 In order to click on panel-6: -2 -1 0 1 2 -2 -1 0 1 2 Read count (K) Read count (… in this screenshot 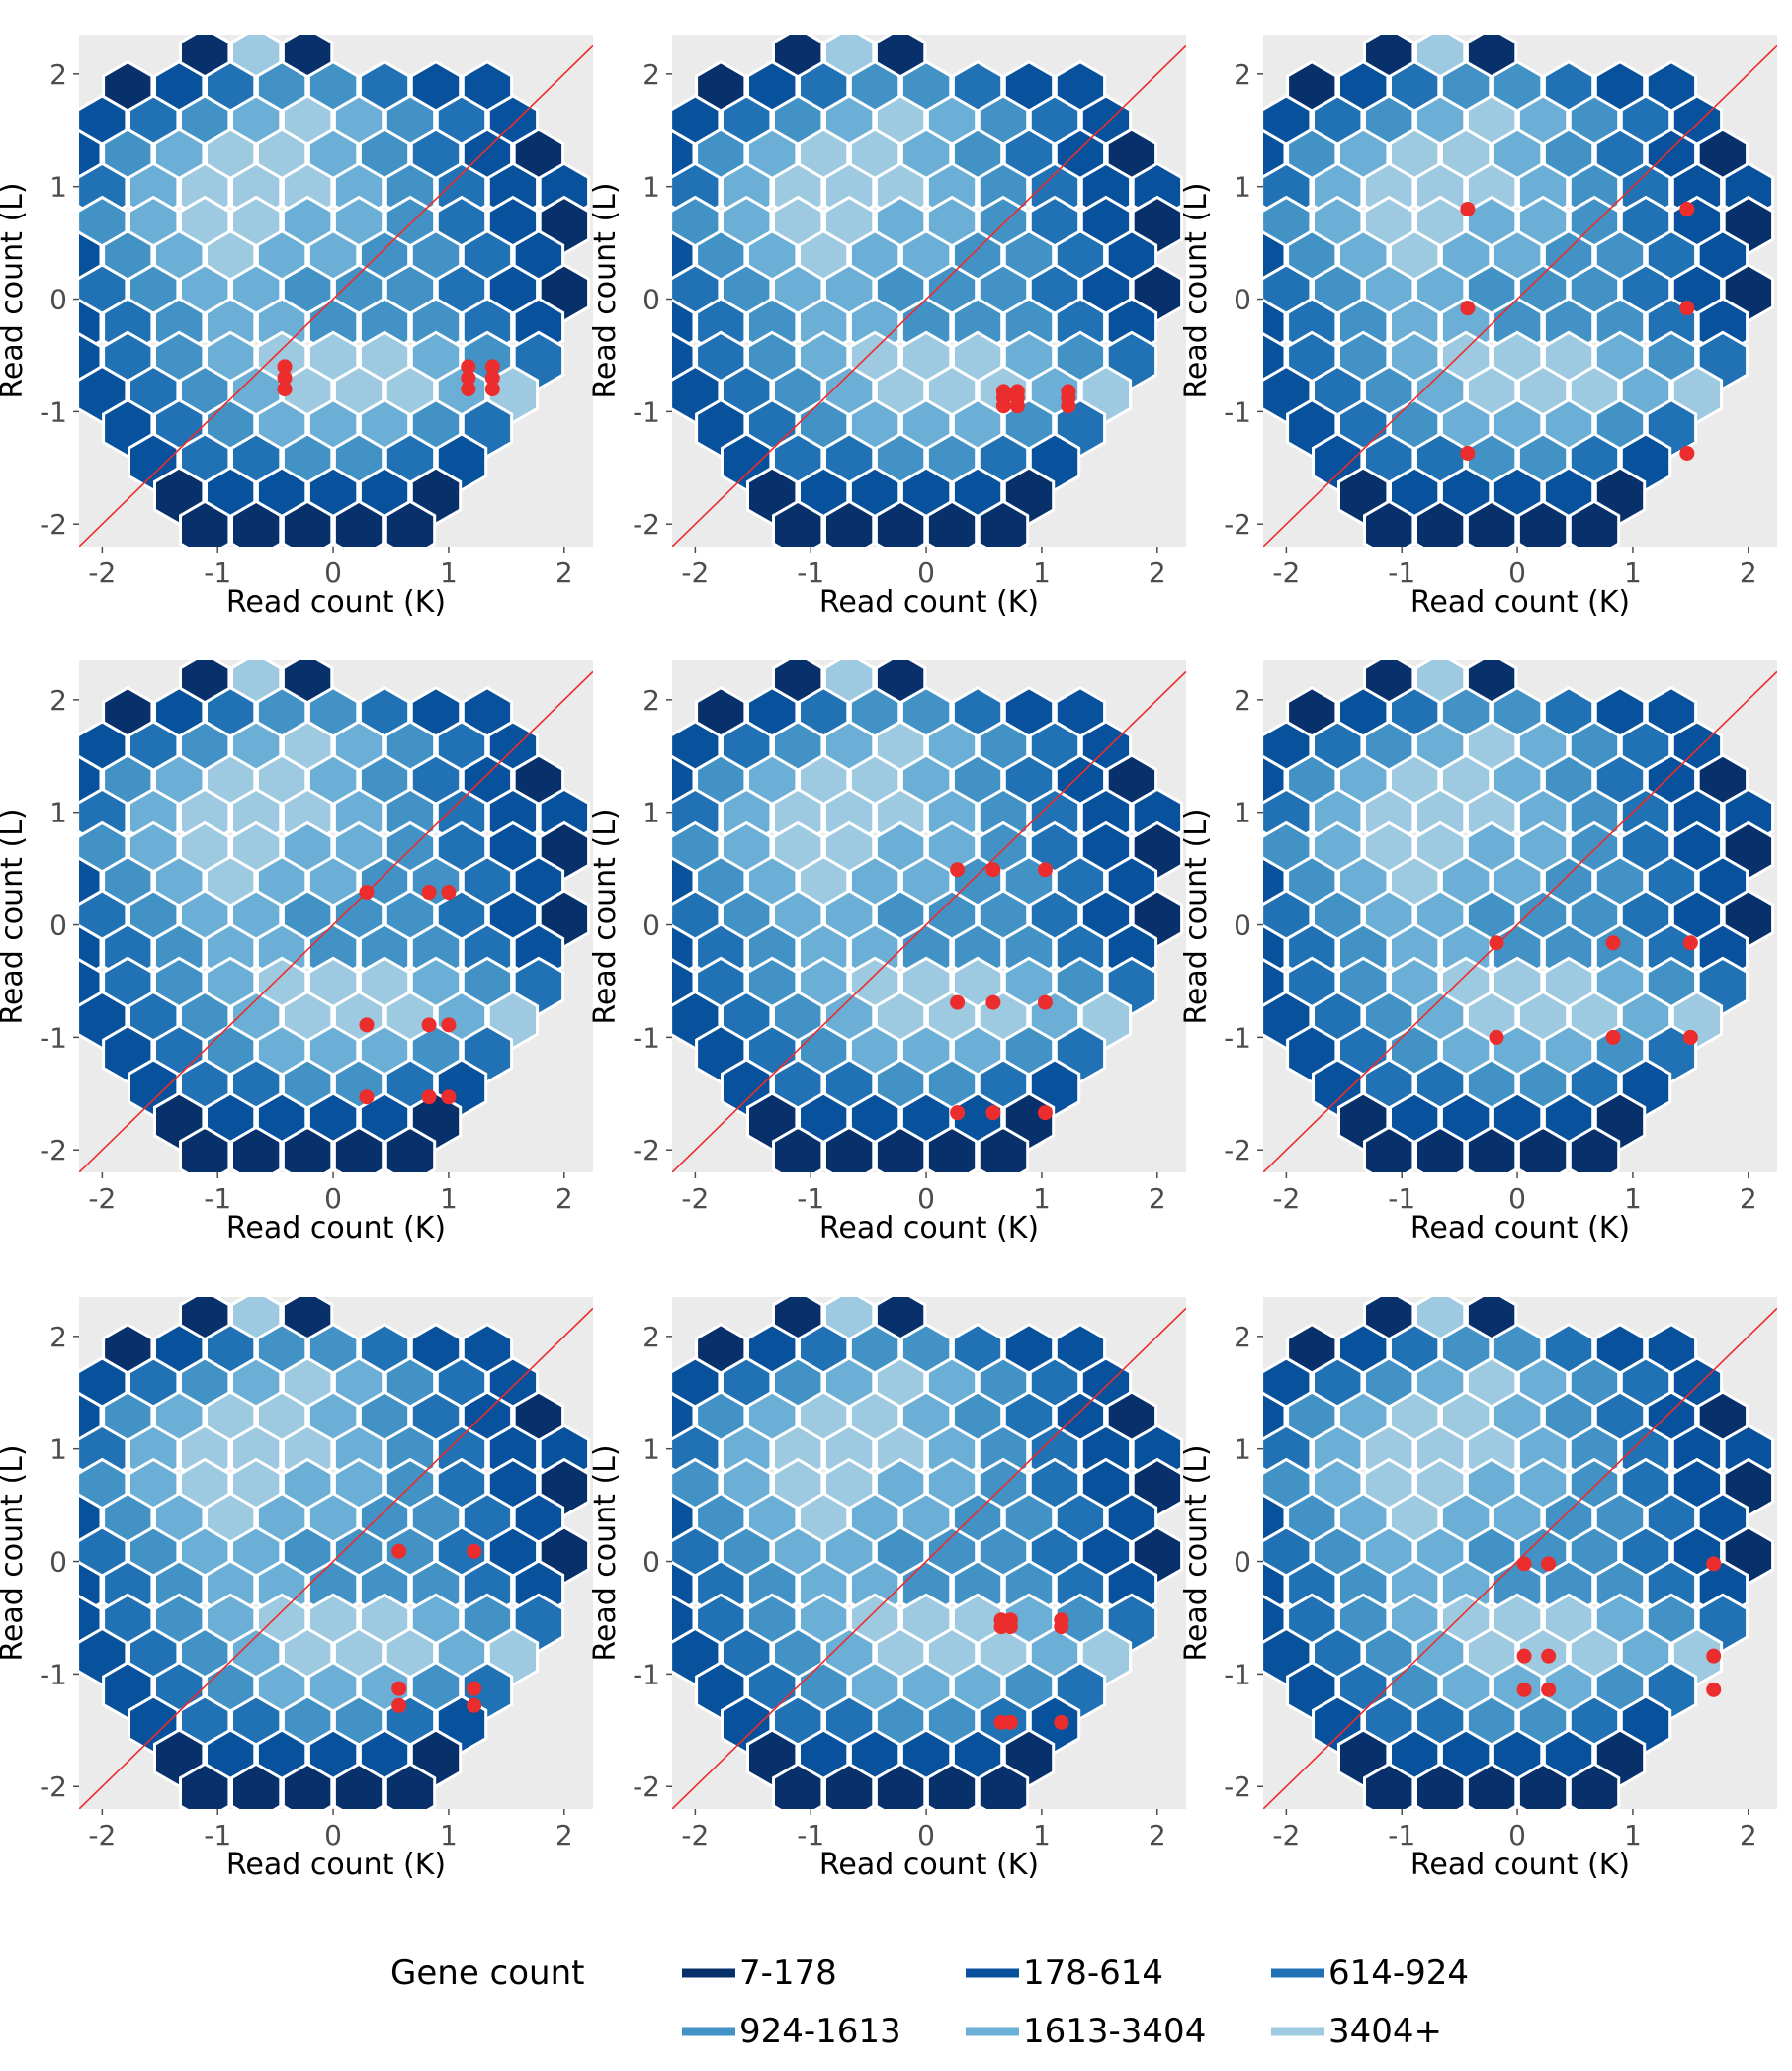, I will do `click(1478, 953)`.